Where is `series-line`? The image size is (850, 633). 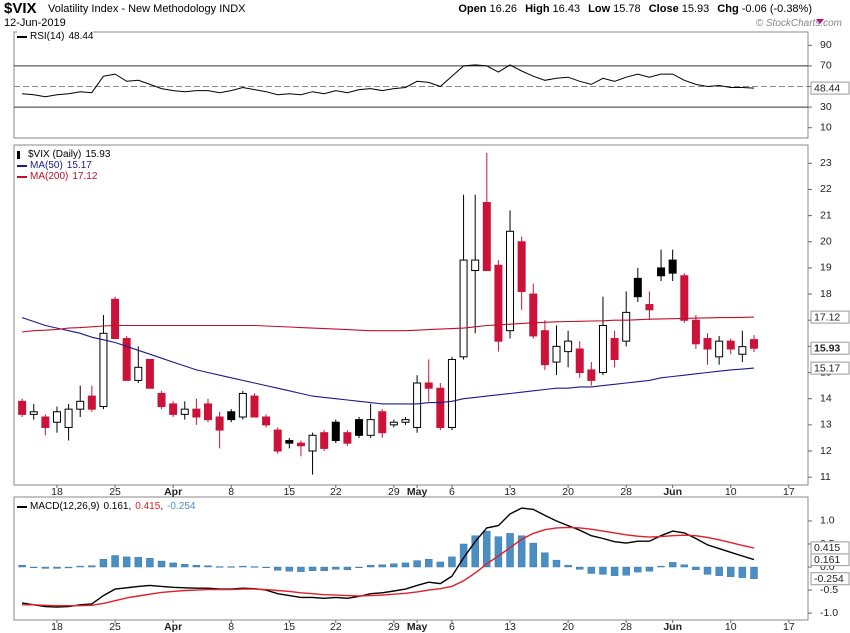 series-line is located at coordinates (388, 361).